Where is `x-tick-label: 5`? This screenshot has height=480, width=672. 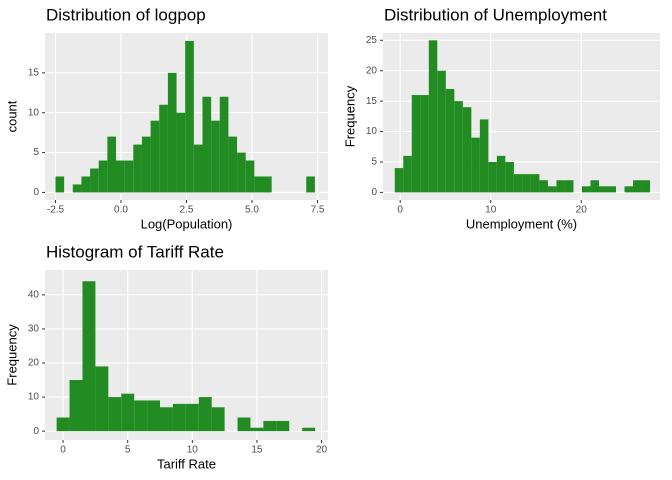
x-tick-label: 5 is located at coordinates (128, 450).